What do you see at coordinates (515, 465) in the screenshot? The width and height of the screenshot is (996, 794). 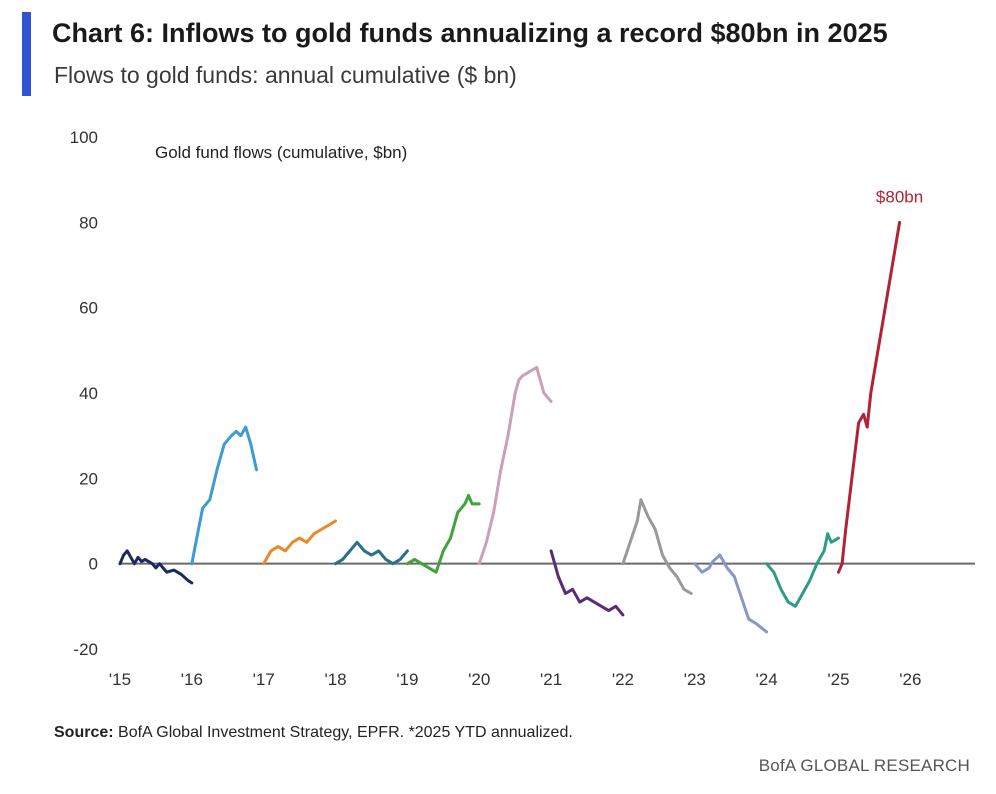 I see `series-line-2020` at bounding box center [515, 465].